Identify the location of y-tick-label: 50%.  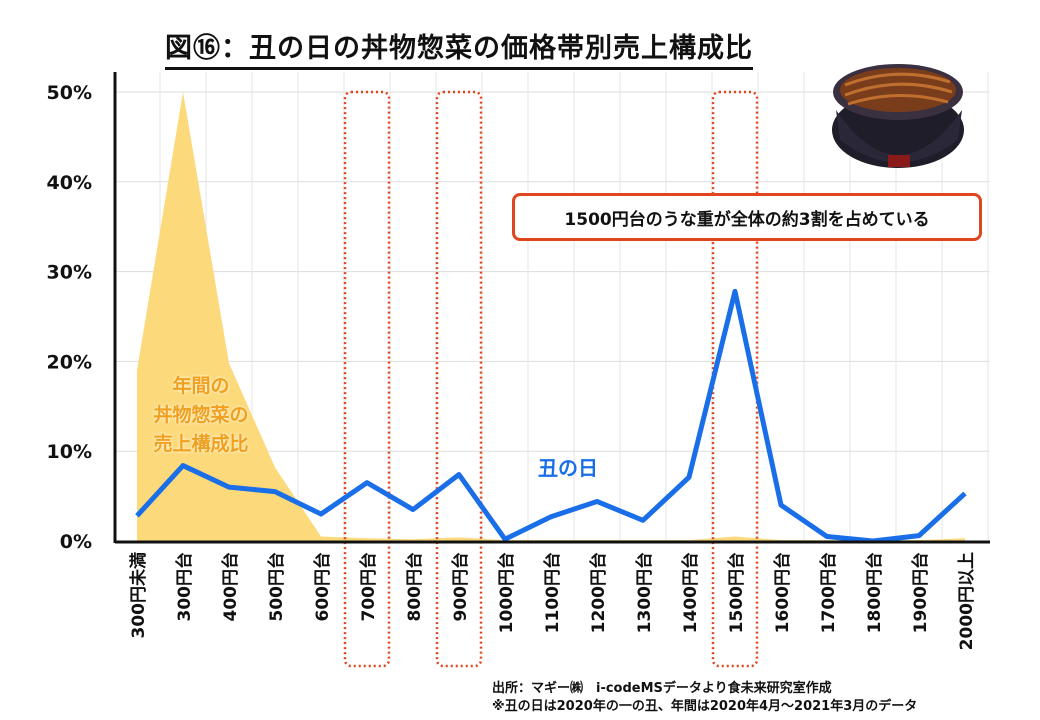
(69, 93).